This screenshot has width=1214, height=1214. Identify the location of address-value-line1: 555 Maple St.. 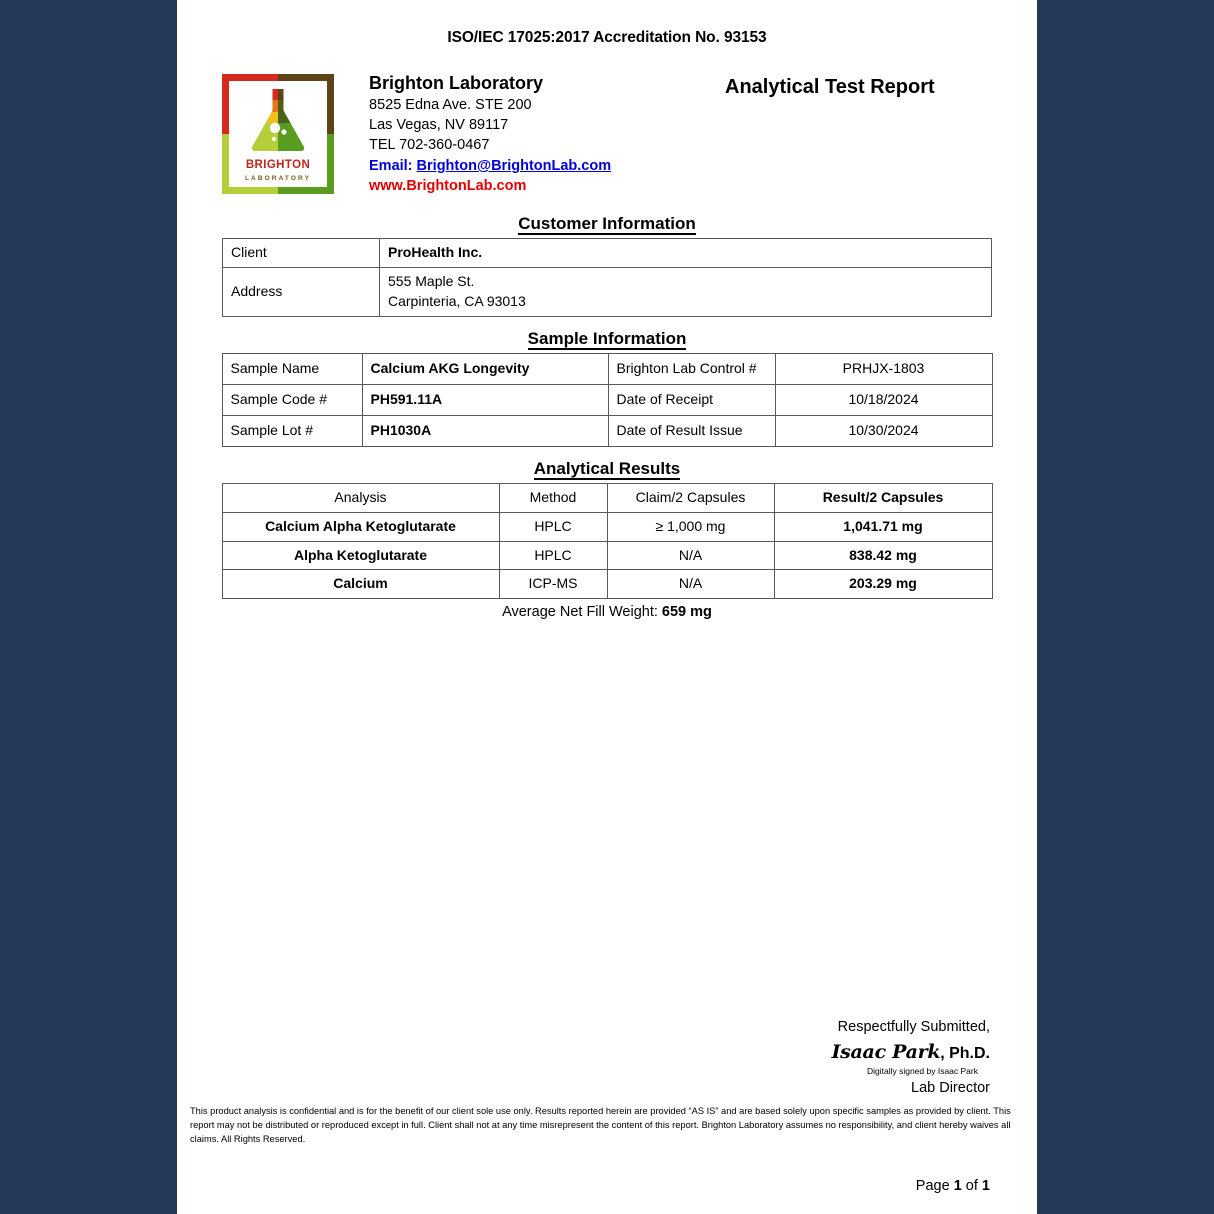
(431, 281).